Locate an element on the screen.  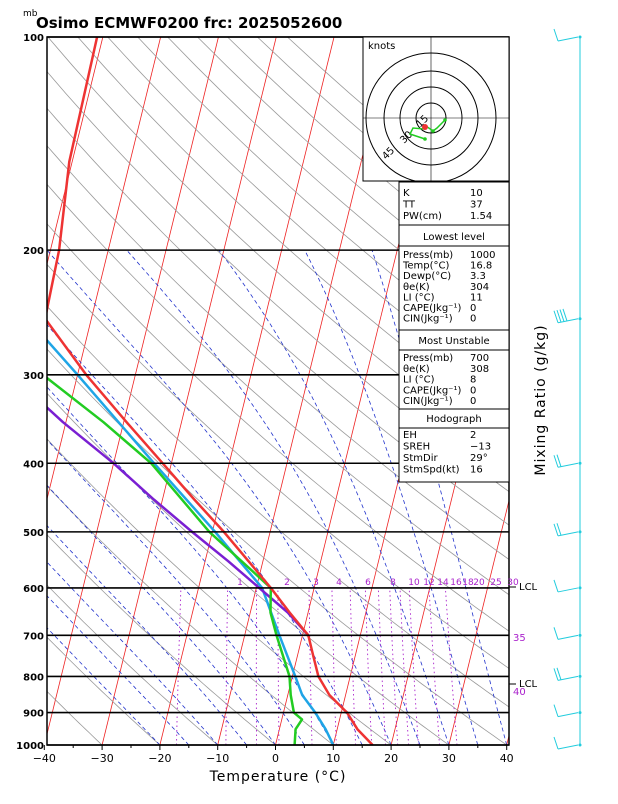
x-tick-label: 10 is located at coordinates (333, 758).